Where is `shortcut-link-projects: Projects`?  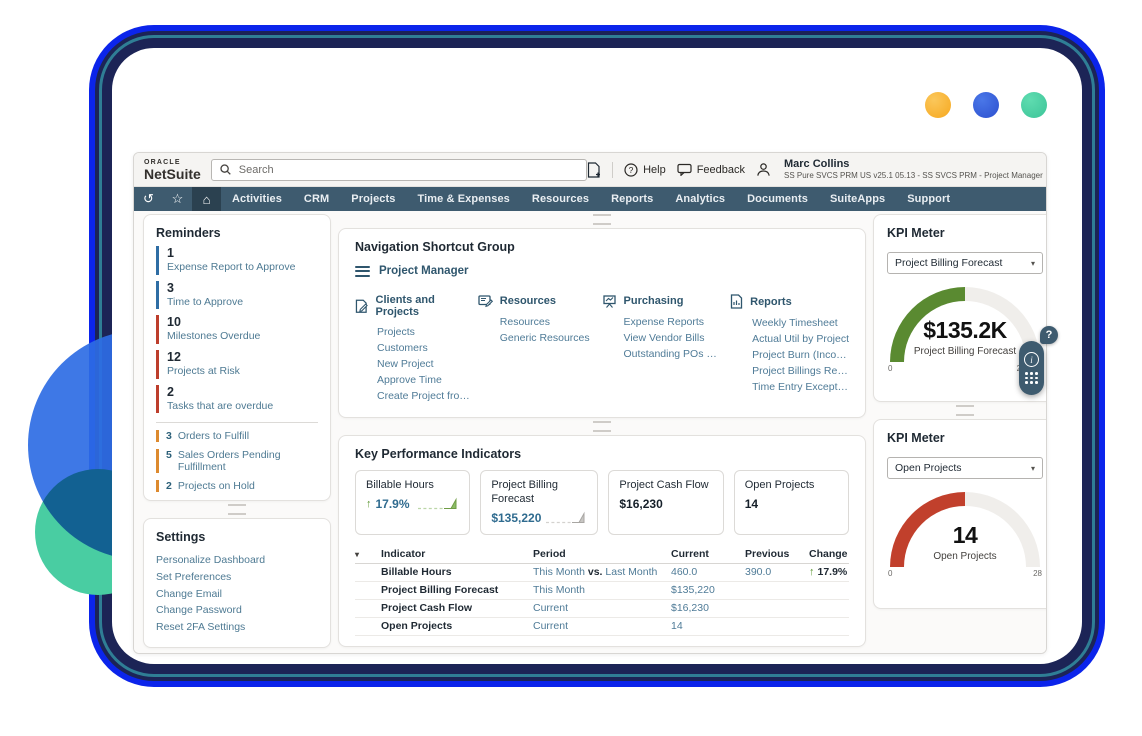 shortcut-link-projects: Projects is located at coordinates (396, 332).